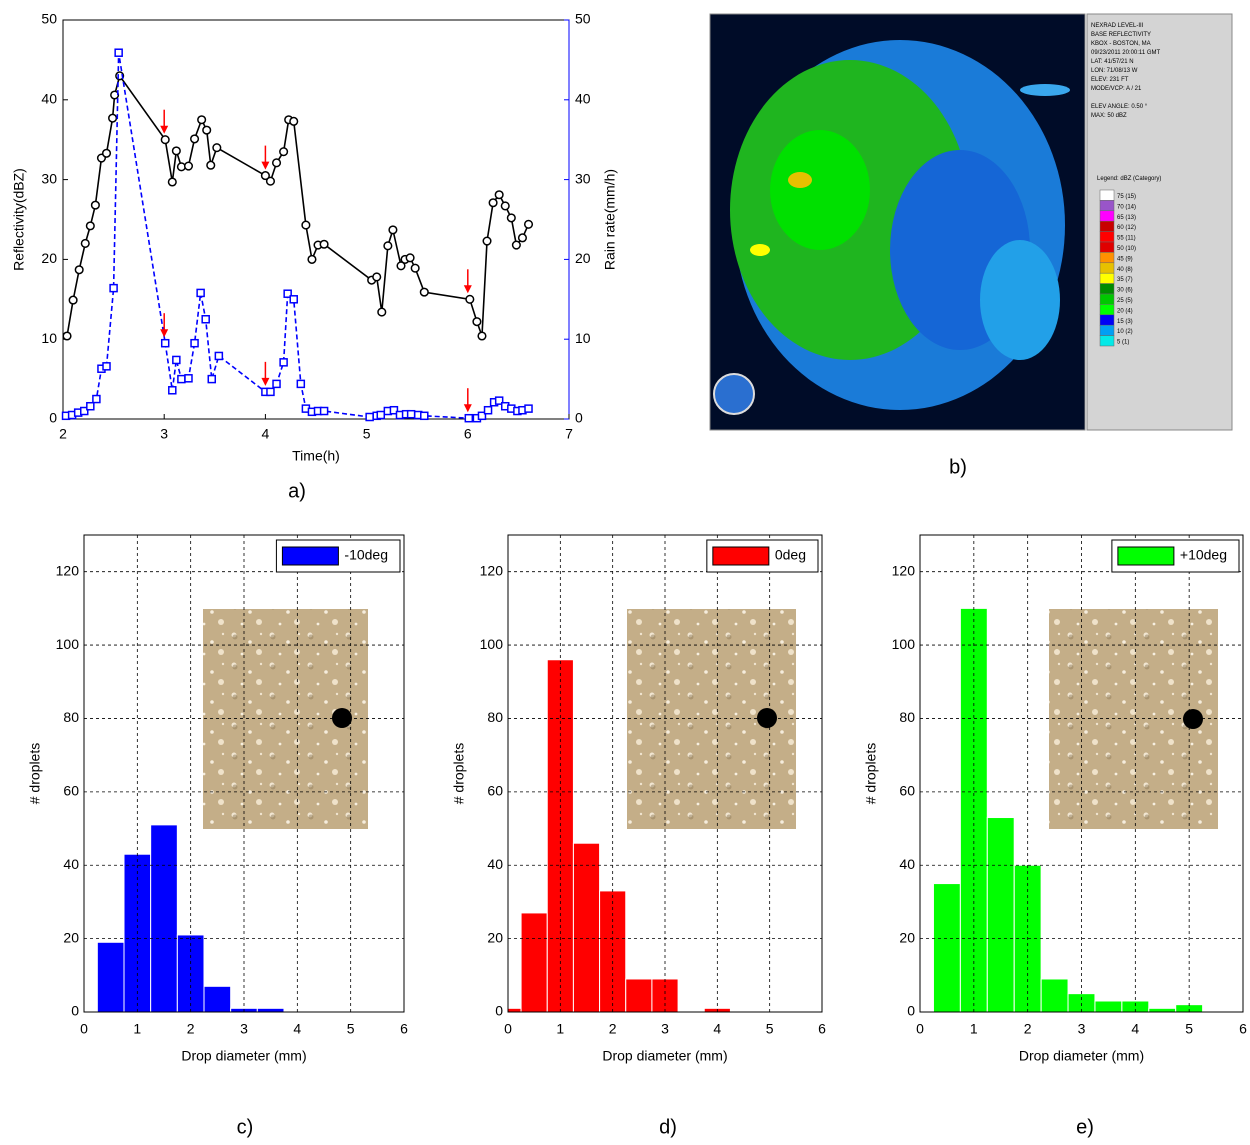  I want to click on legend-label: 35 (7), so click(1125, 280).